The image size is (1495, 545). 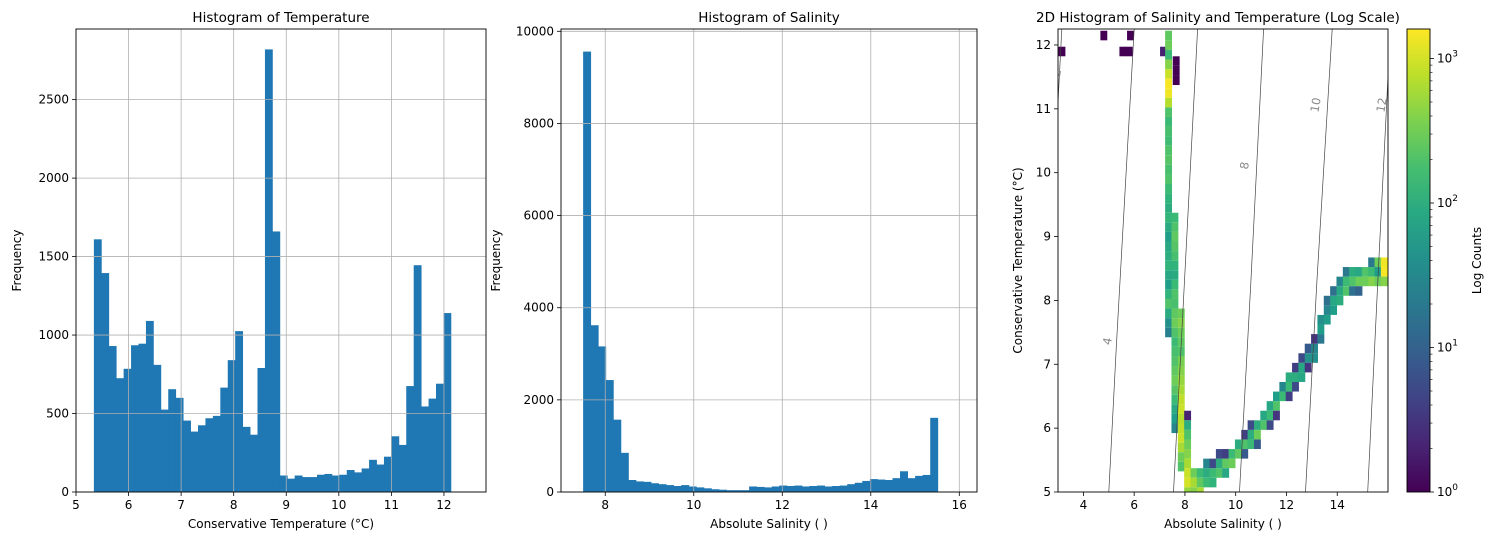 I want to click on y-tick-label: 10, so click(x=1043, y=173).